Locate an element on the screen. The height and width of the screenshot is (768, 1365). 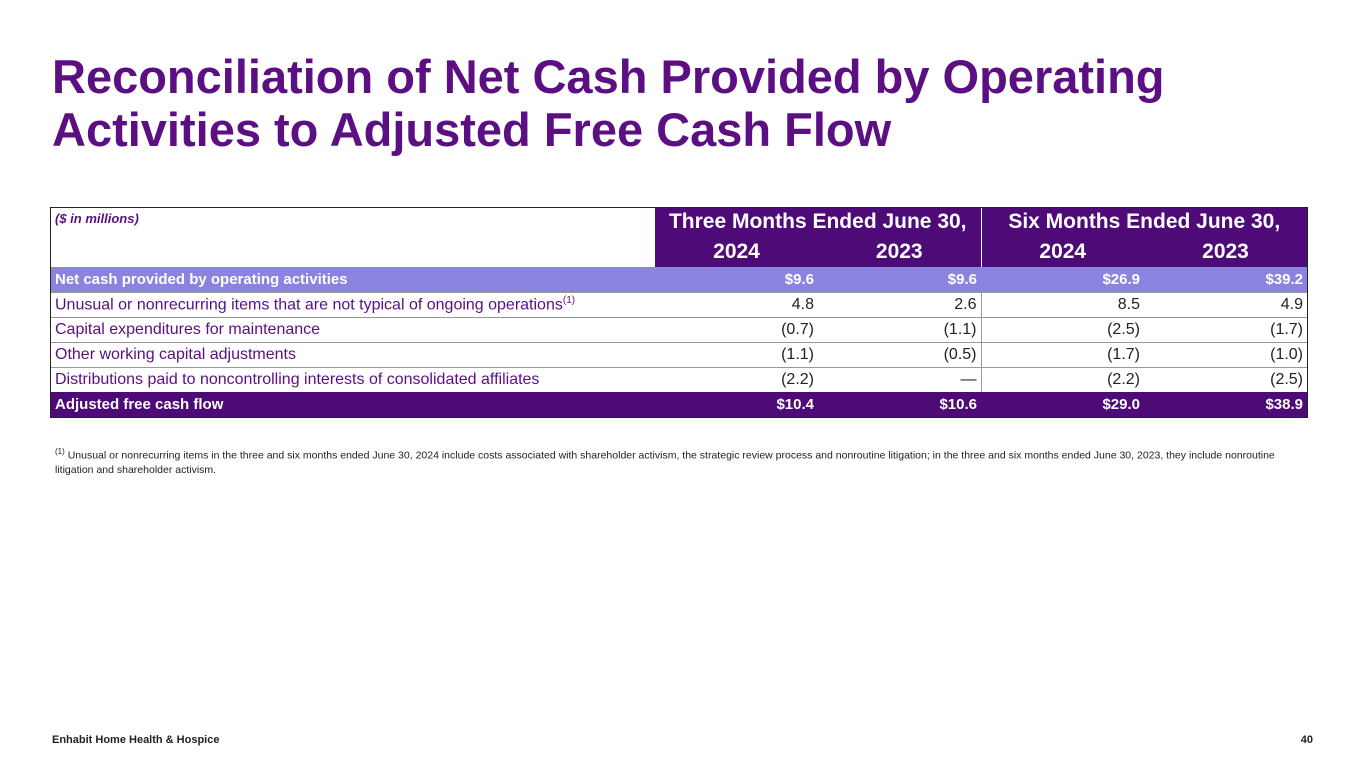
cell-value: $10.6 is located at coordinates (899, 404).